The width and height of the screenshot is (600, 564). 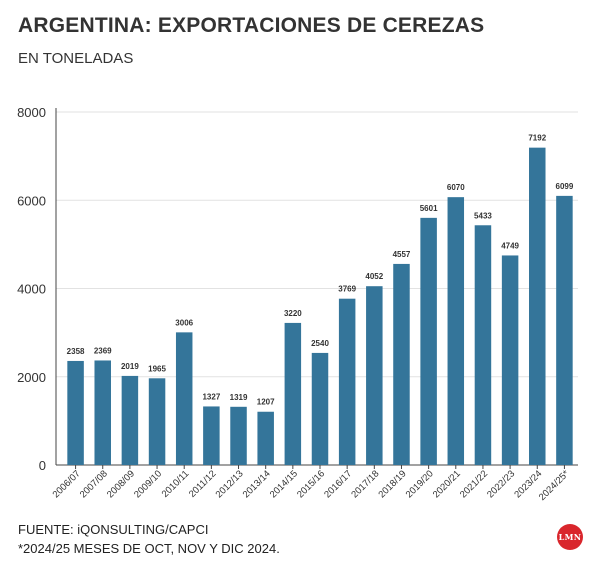 I want to click on x-tick-label: 2014/15, so click(x=284, y=484).